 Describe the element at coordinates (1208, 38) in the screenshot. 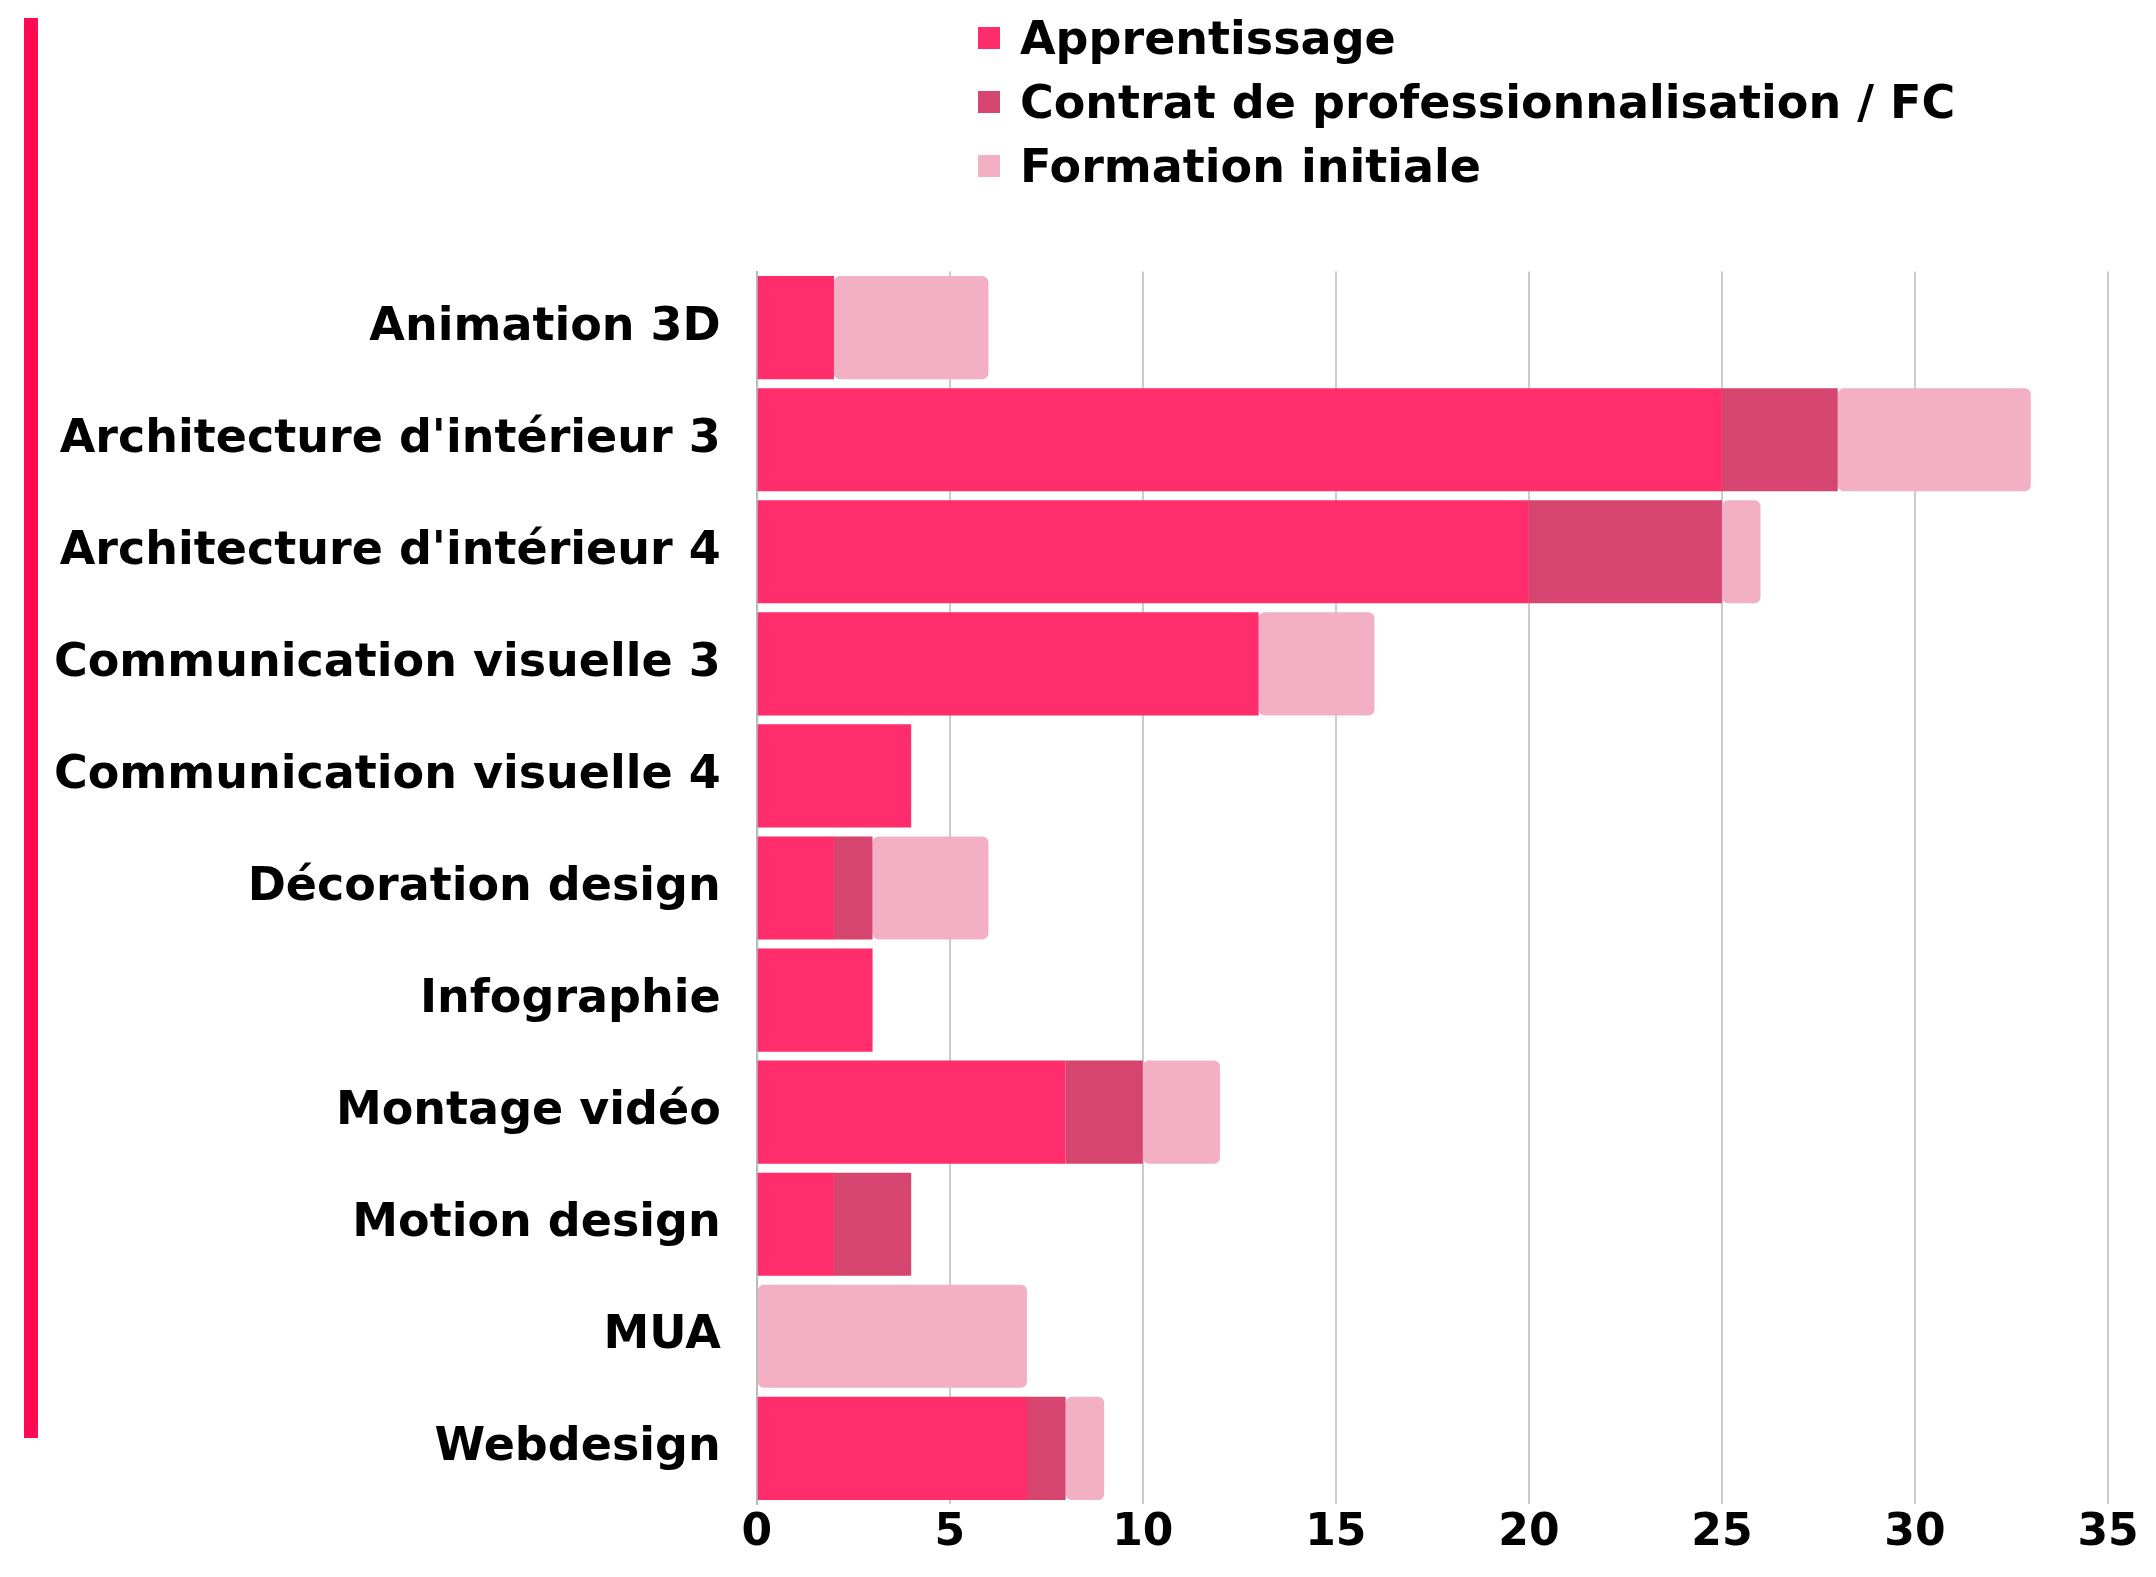

I see `legend-label: Apprentissage` at that location.